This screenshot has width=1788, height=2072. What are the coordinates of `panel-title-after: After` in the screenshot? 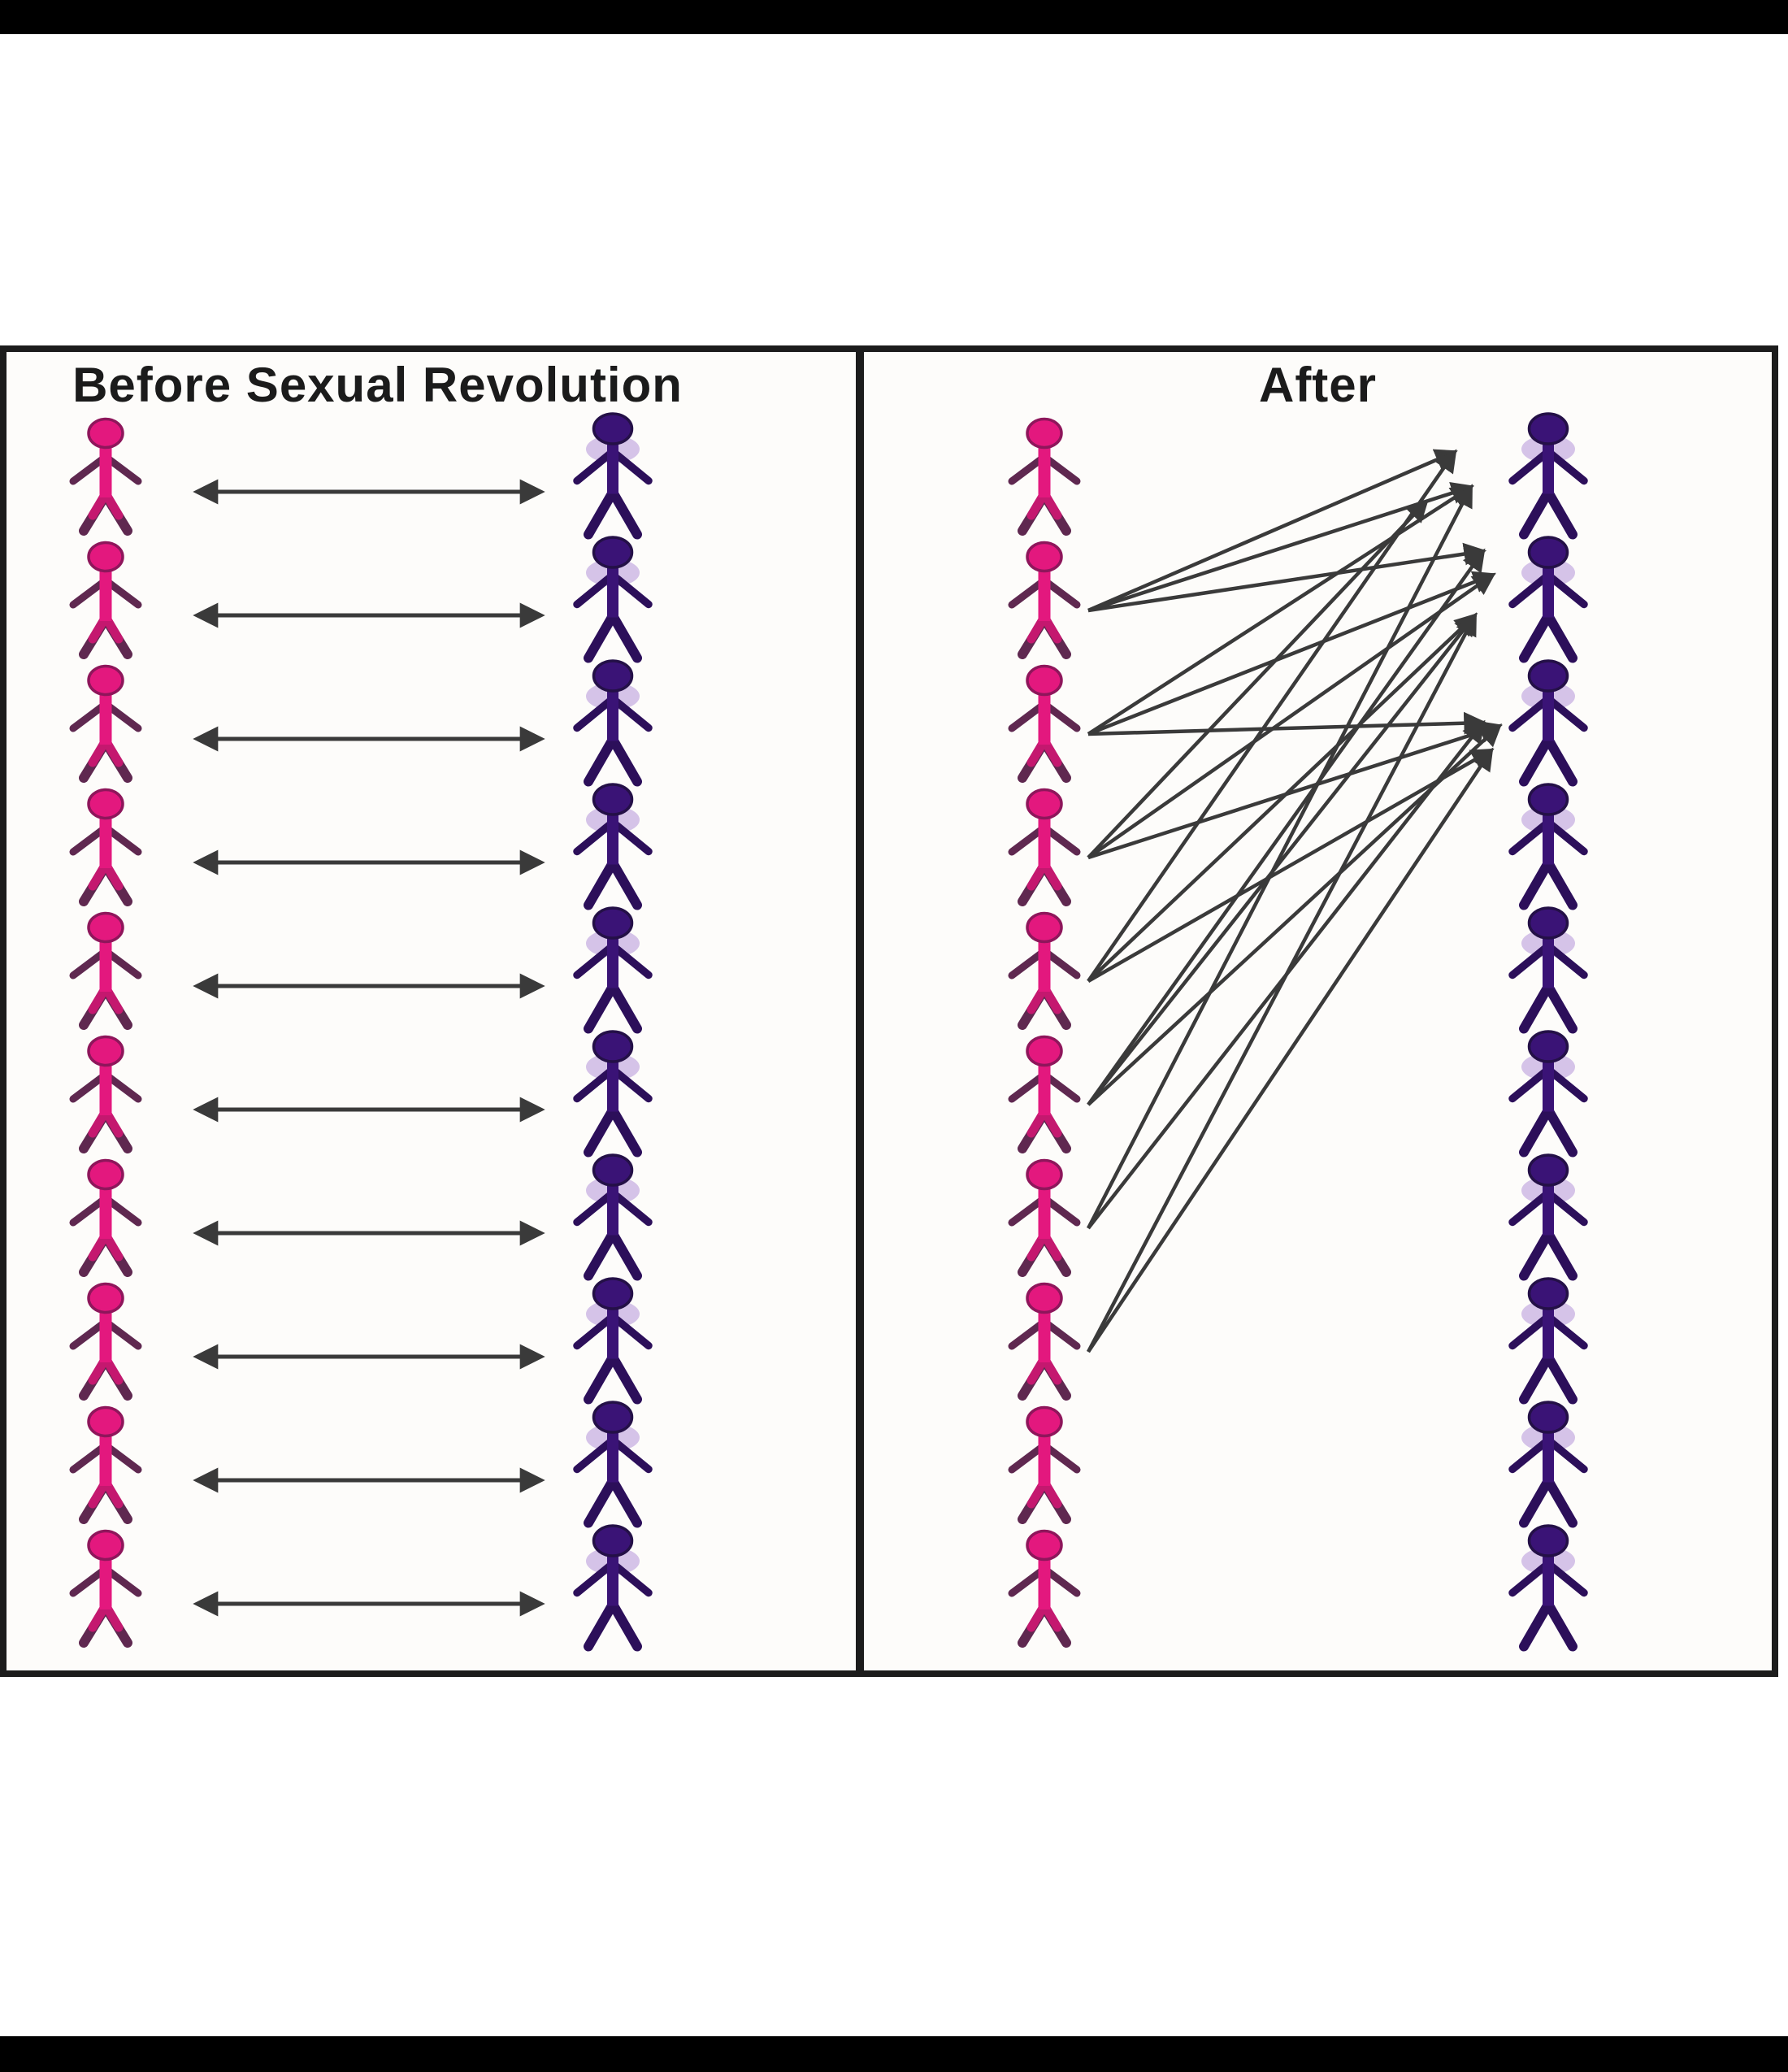 It's located at (1317, 385).